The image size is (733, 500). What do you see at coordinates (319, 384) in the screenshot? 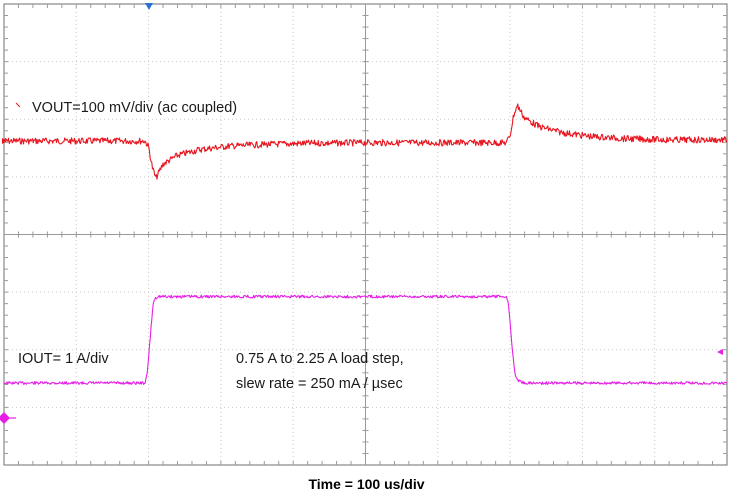
I see `slew-rate-annotation: slew rate = 250 mA / µsec` at bounding box center [319, 384].